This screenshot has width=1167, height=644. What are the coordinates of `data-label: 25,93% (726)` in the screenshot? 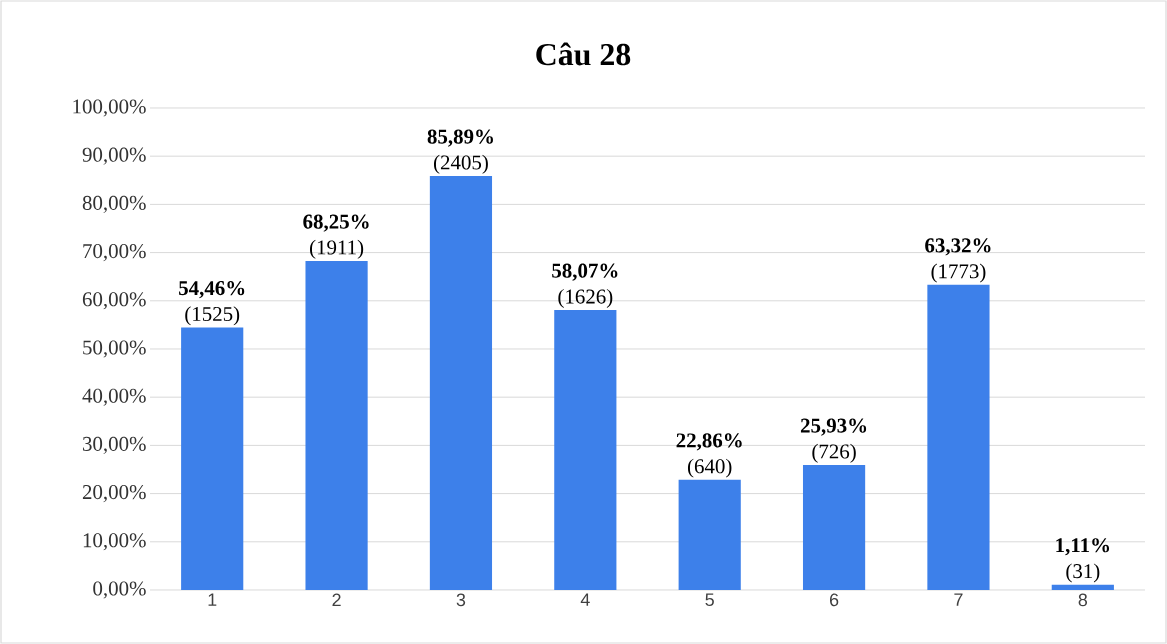 It's located at (833, 440).